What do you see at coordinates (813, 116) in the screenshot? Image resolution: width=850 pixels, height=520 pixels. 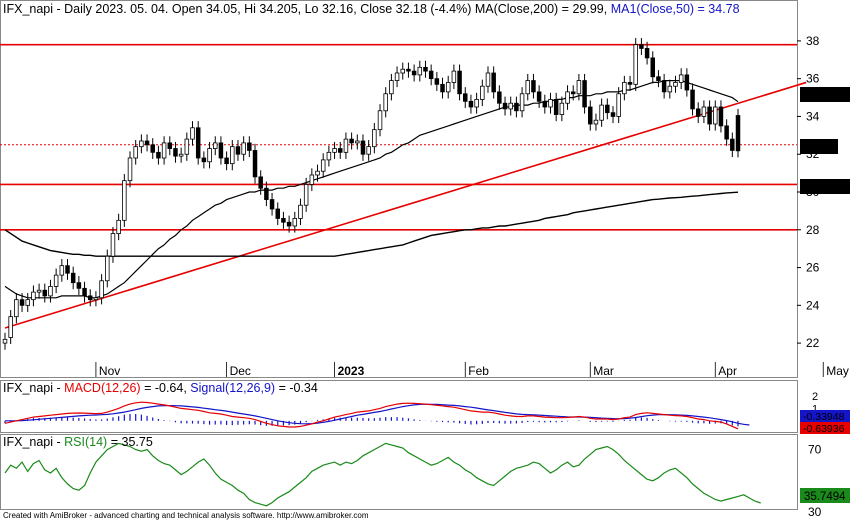 I see `price-tick-label: 34` at bounding box center [813, 116].